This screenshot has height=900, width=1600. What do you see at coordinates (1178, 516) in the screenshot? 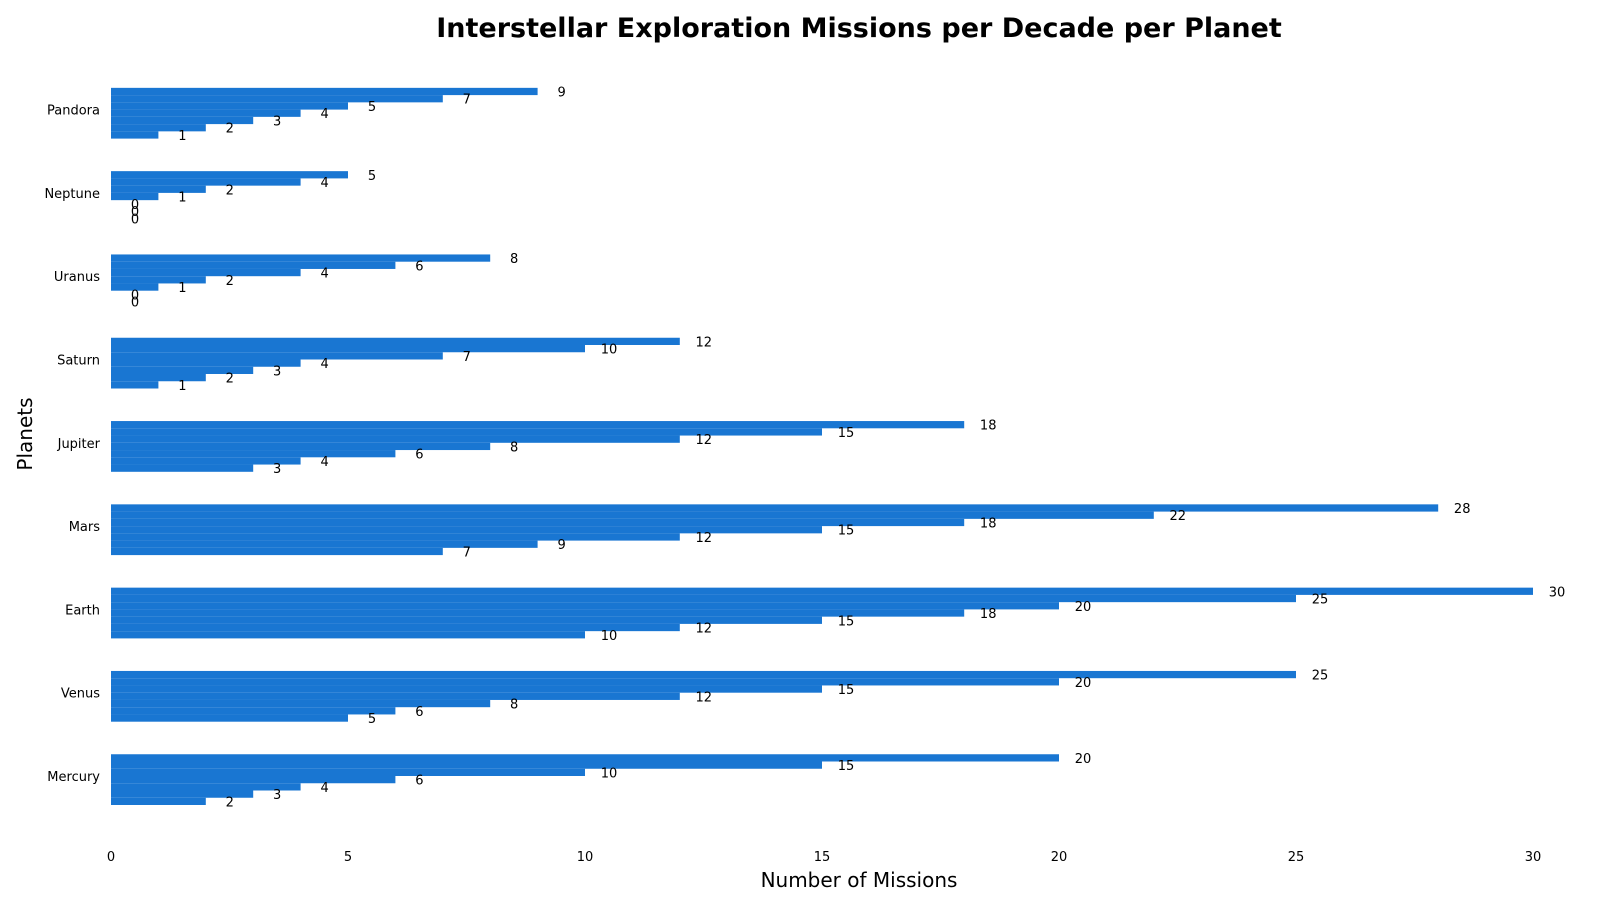
I see `data-label: 22` at bounding box center [1178, 516].